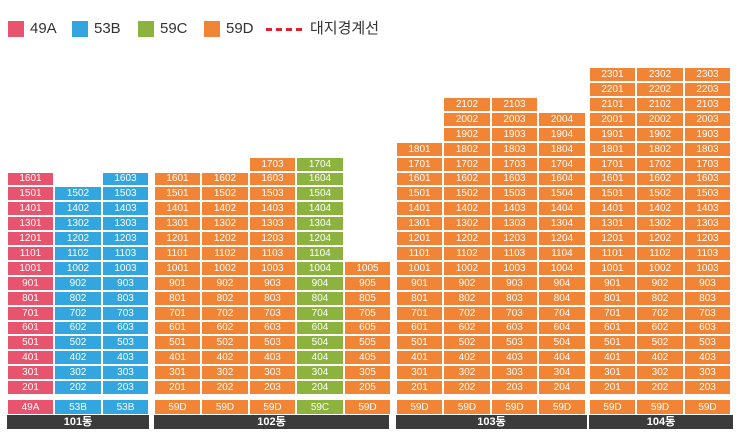  Describe the element at coordinates (660, 253) in the screenshot. I see `unit-cell: 1102` at that location.